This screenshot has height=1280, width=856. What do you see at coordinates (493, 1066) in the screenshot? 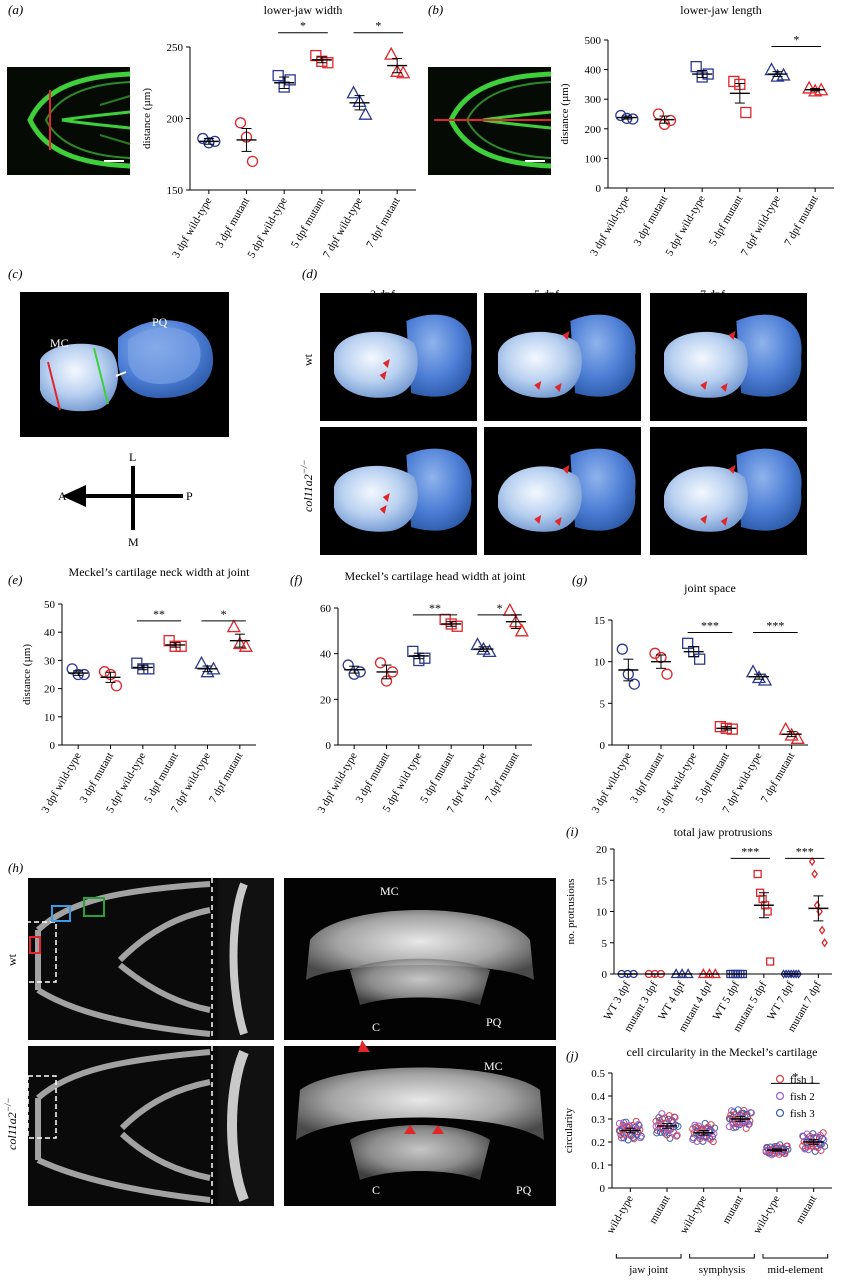
I see `mc-label-bottom: MC` at bounding box center [493, 1066].